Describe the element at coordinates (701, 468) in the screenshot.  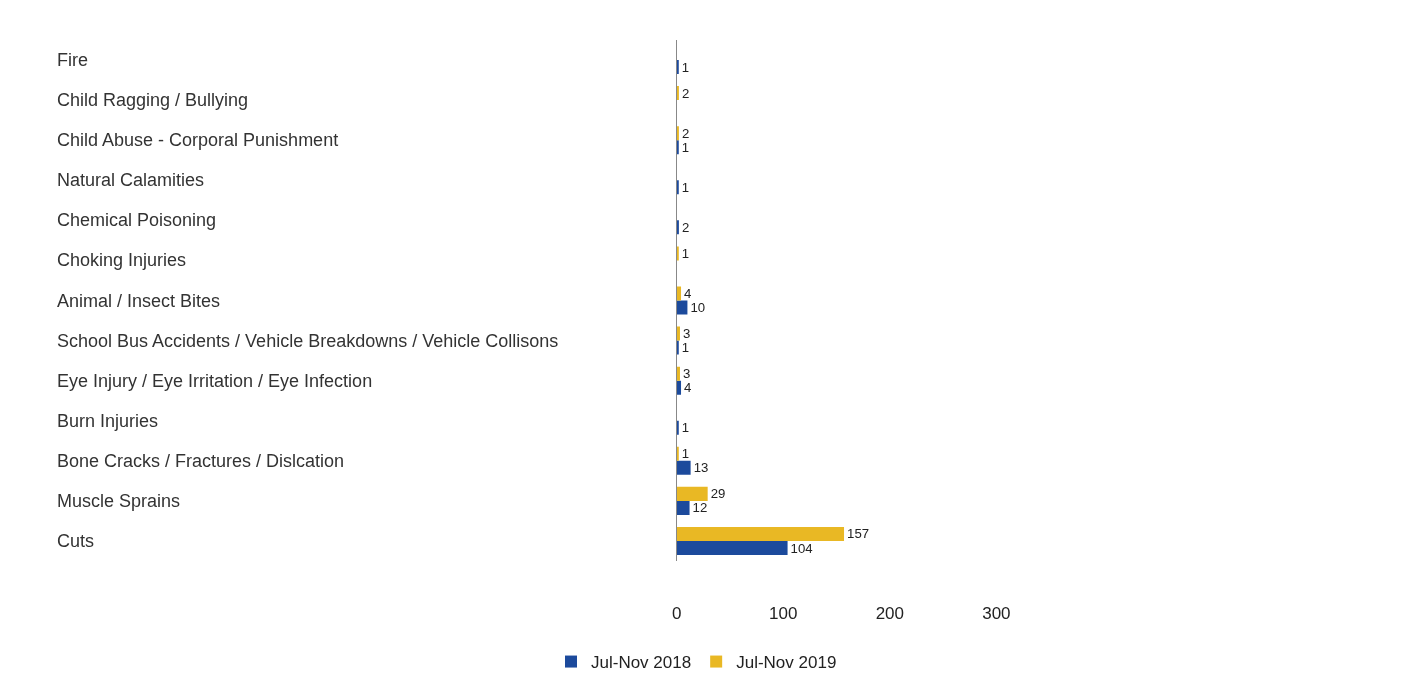
I see `data-label: 13` at that location.